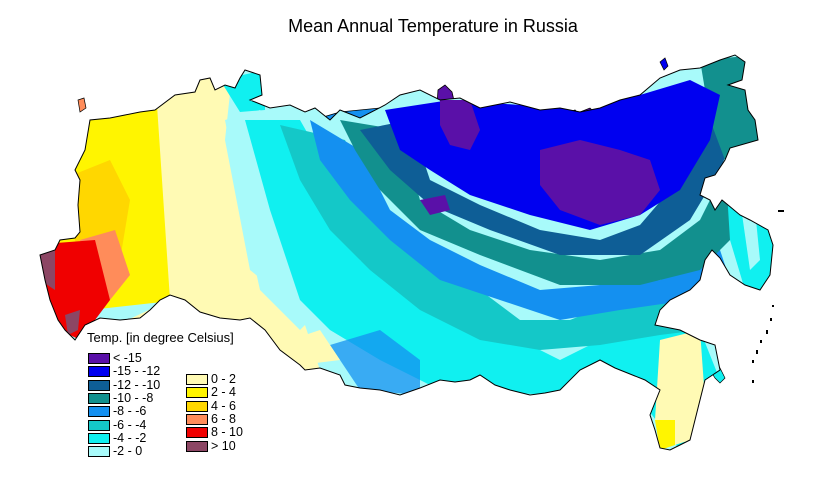 The image size is (816, 501). Describe the element at coordinates (160, 337) in the screenshot. I see `legend-title: Temp. [in degree Celsius]` at that location.